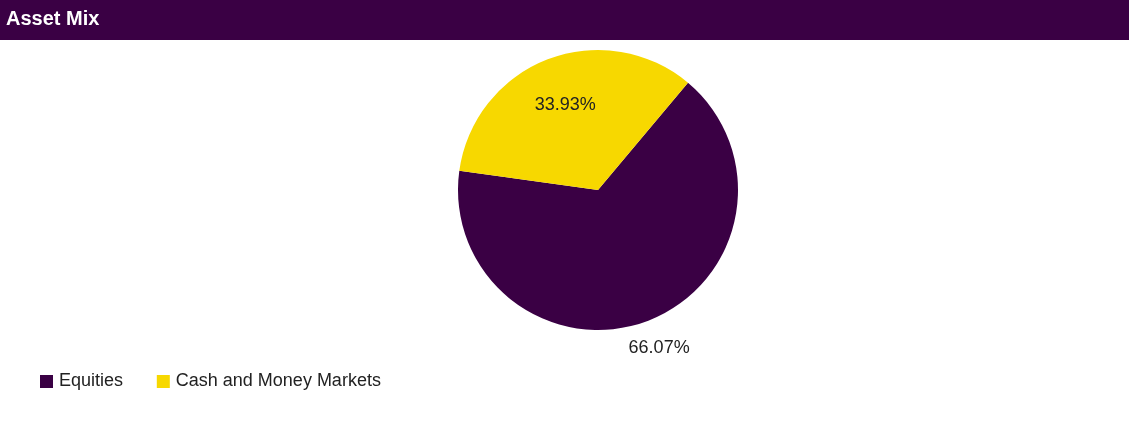 This screenshot has height=425, width=1129. I want to click on legend-label: Equities, so click(91, 379).